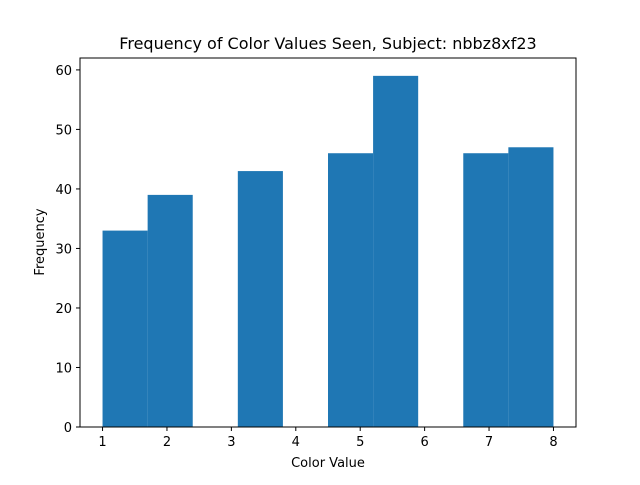 The image size is (640, 485). What do you see at coordinates (489, 442) in the screenshot?
I see `x-tick-label: 7` at bounding box center [489, 442].